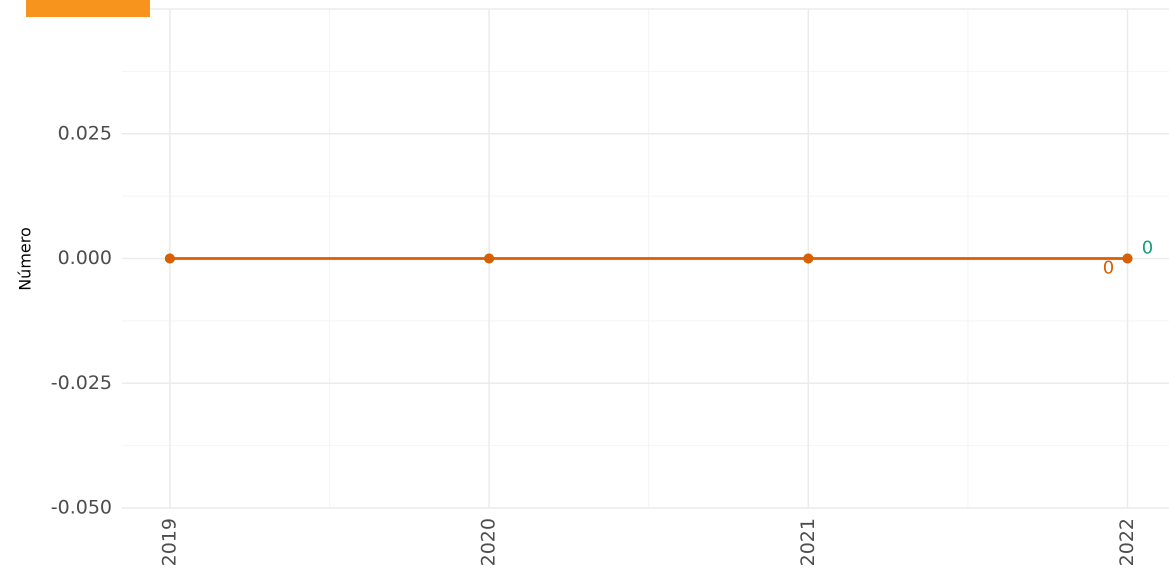  What do you see at coordinates (169, 542) in the screenshot?
I see `x-tick-label: 2019` at bounding box center [169, 542].